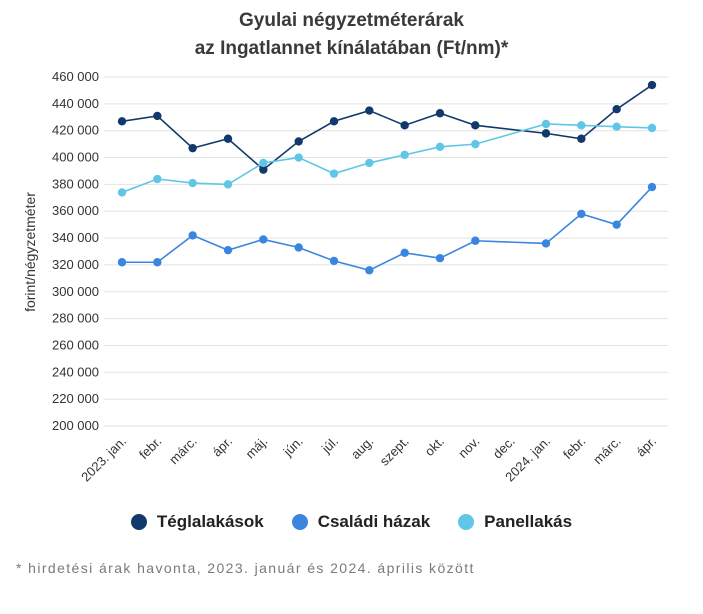 This screenshot has height=614, width=703. I want to click on y-tick-label: 420 000, so click(75, 130).